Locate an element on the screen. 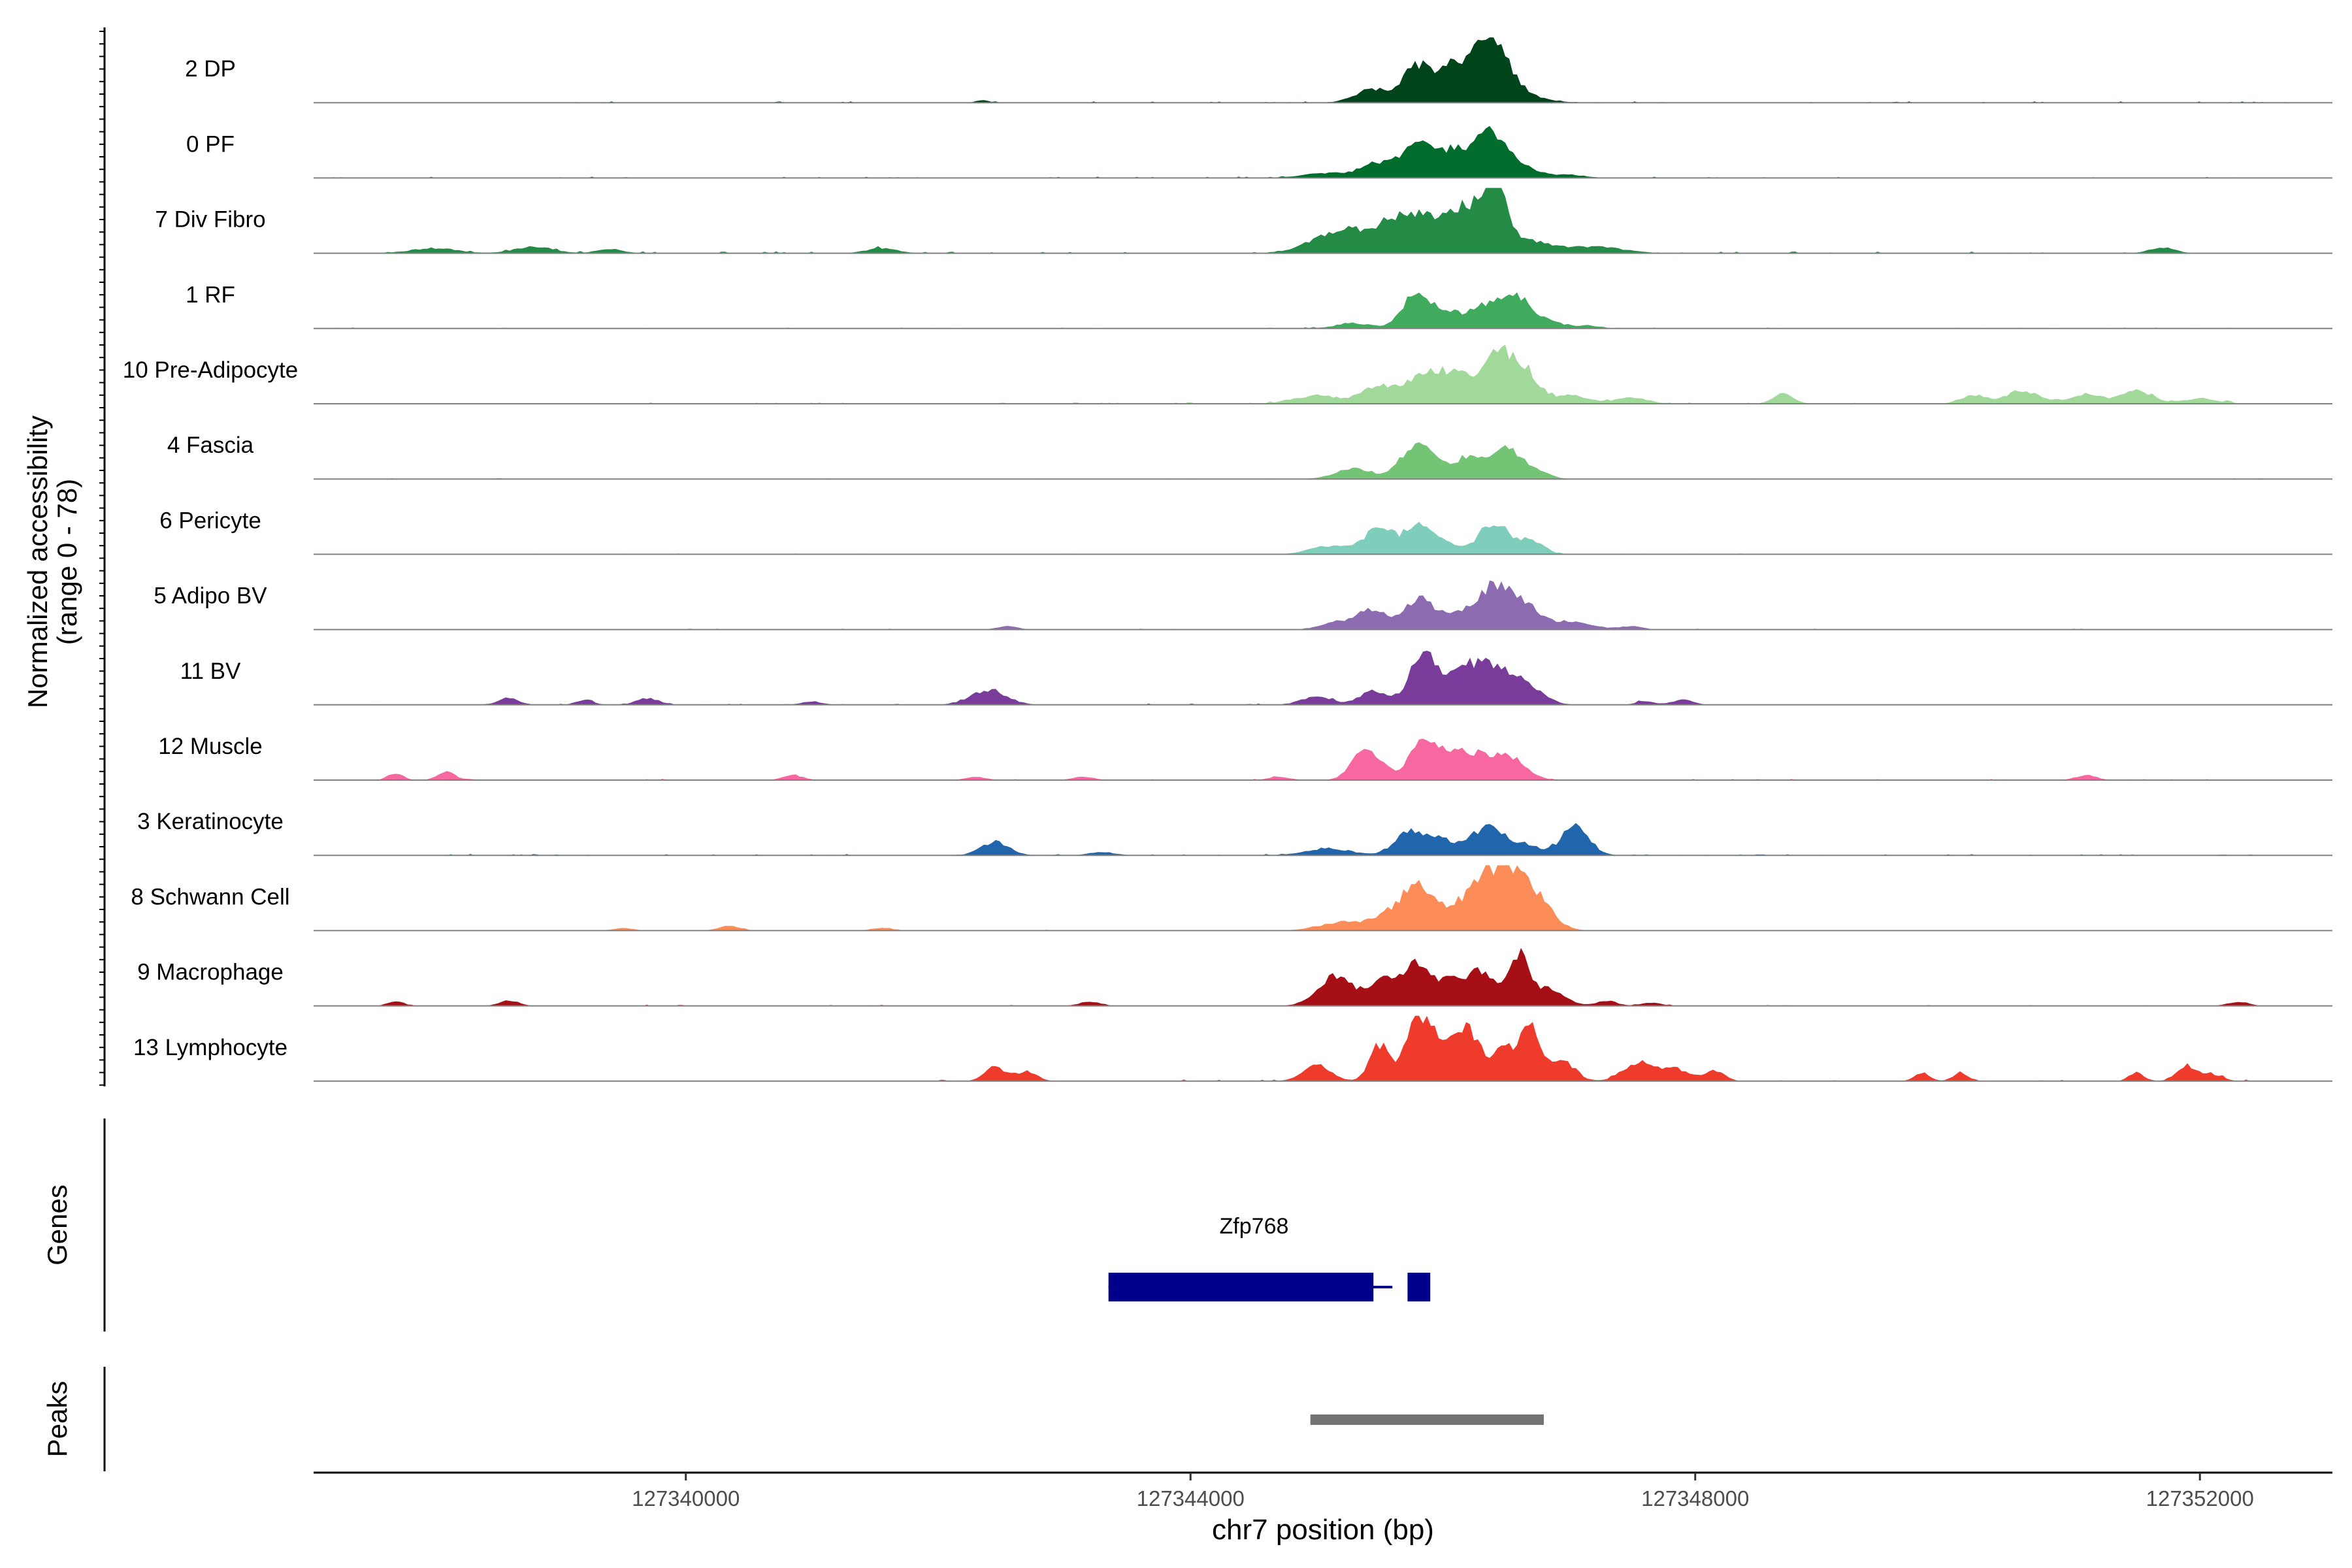 The height and width of the screenshot is (1568, 2352). y-axis-ticks is located at coordinates (102, 558).